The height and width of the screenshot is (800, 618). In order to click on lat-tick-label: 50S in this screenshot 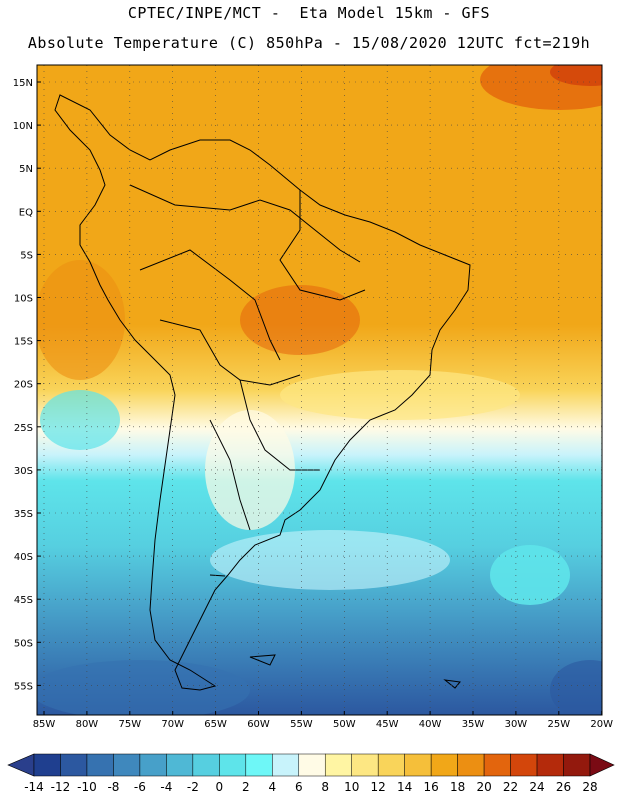, I will do `click(23, 643)`.